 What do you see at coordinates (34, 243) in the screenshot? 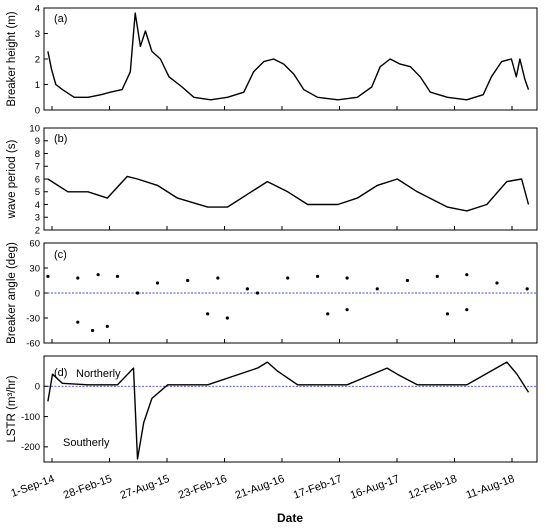
I see `y-tick-label: 60` at bounding box center [34, 243].